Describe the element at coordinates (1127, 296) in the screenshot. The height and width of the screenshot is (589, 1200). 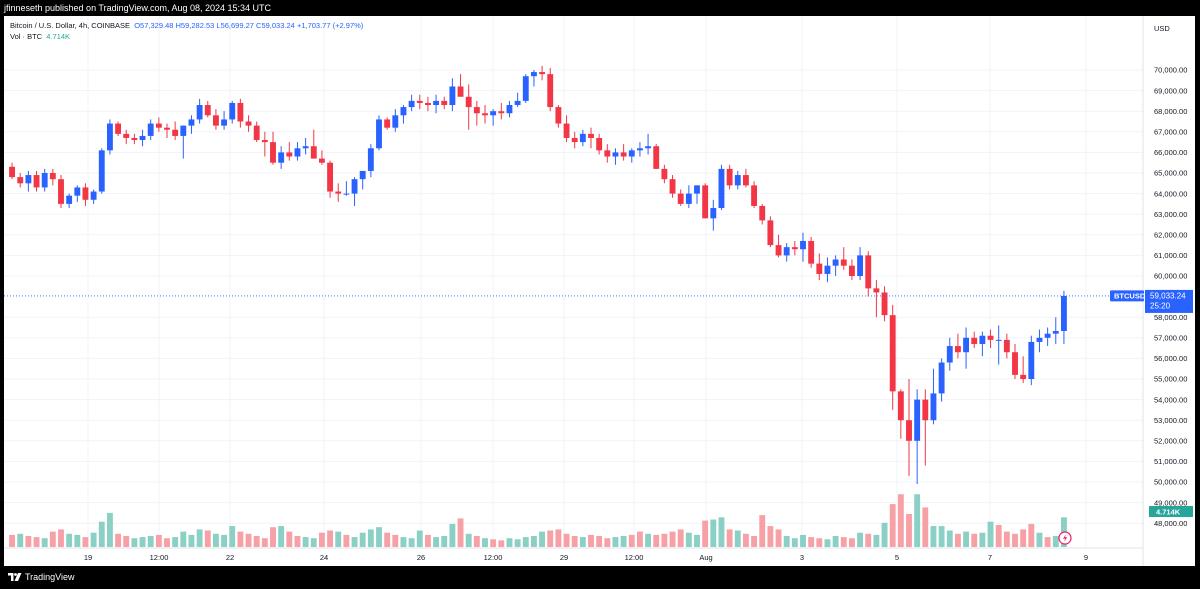
I see `symbol-tag-bg` at that location.